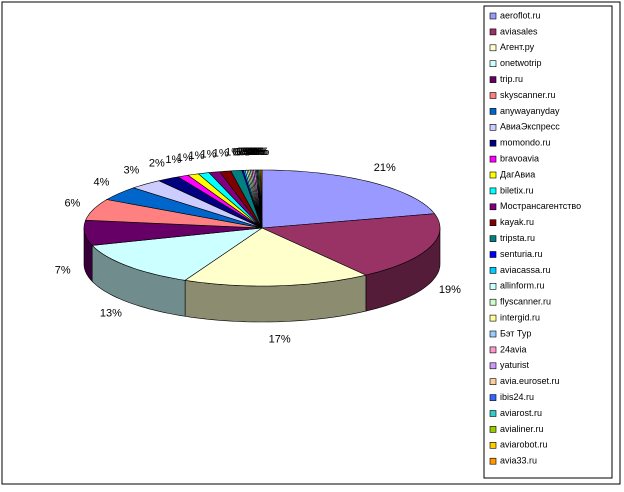 This screenshot has width=624, height=492. I want to click on legend-label: skyscanner.ru, so click(528, 95).